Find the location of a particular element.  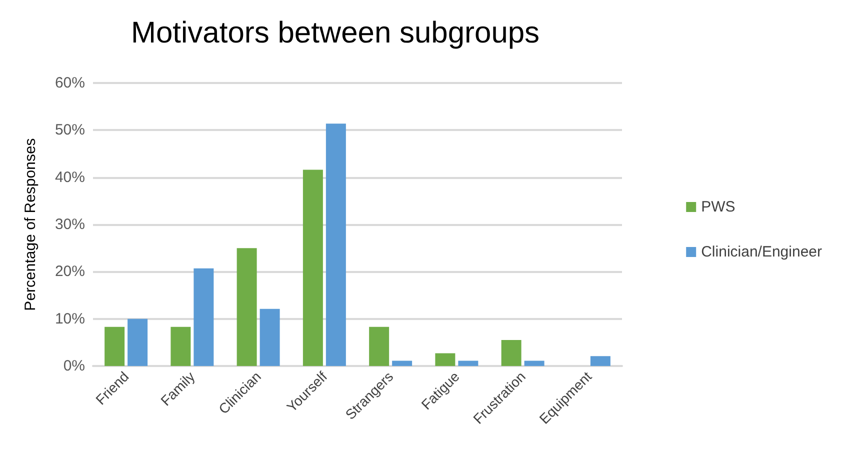

y-tick-label: 0% is located at coordinates (74, 366).